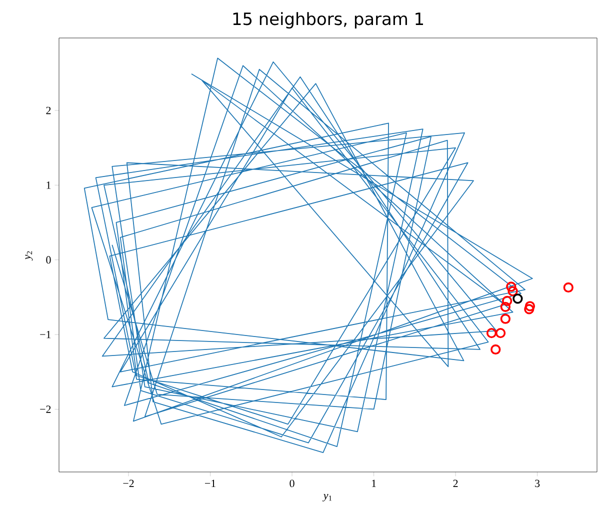 This screenshot has width=599, height=518. Describe the element at coordinates (45, 334) in the screenshot. I see `y-tick-label: −1` at that location.